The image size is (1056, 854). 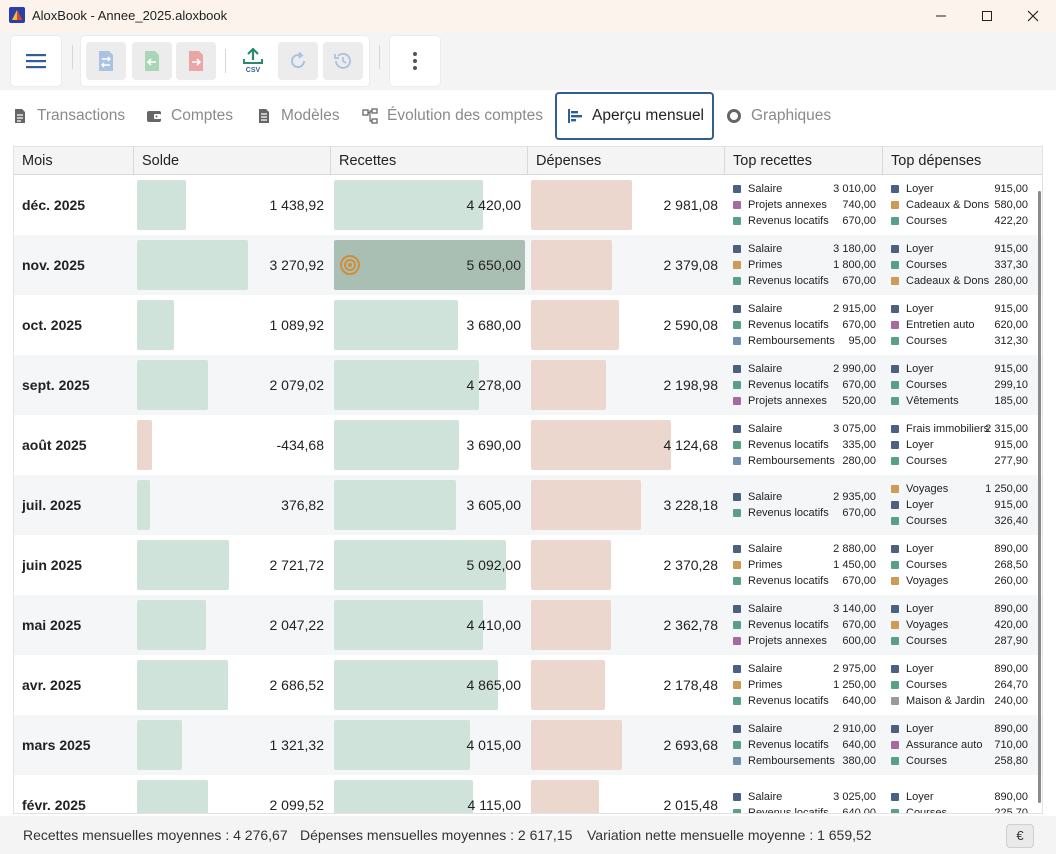 I want to click on category-amount: 1 800,00, so click(x=854, y=265).